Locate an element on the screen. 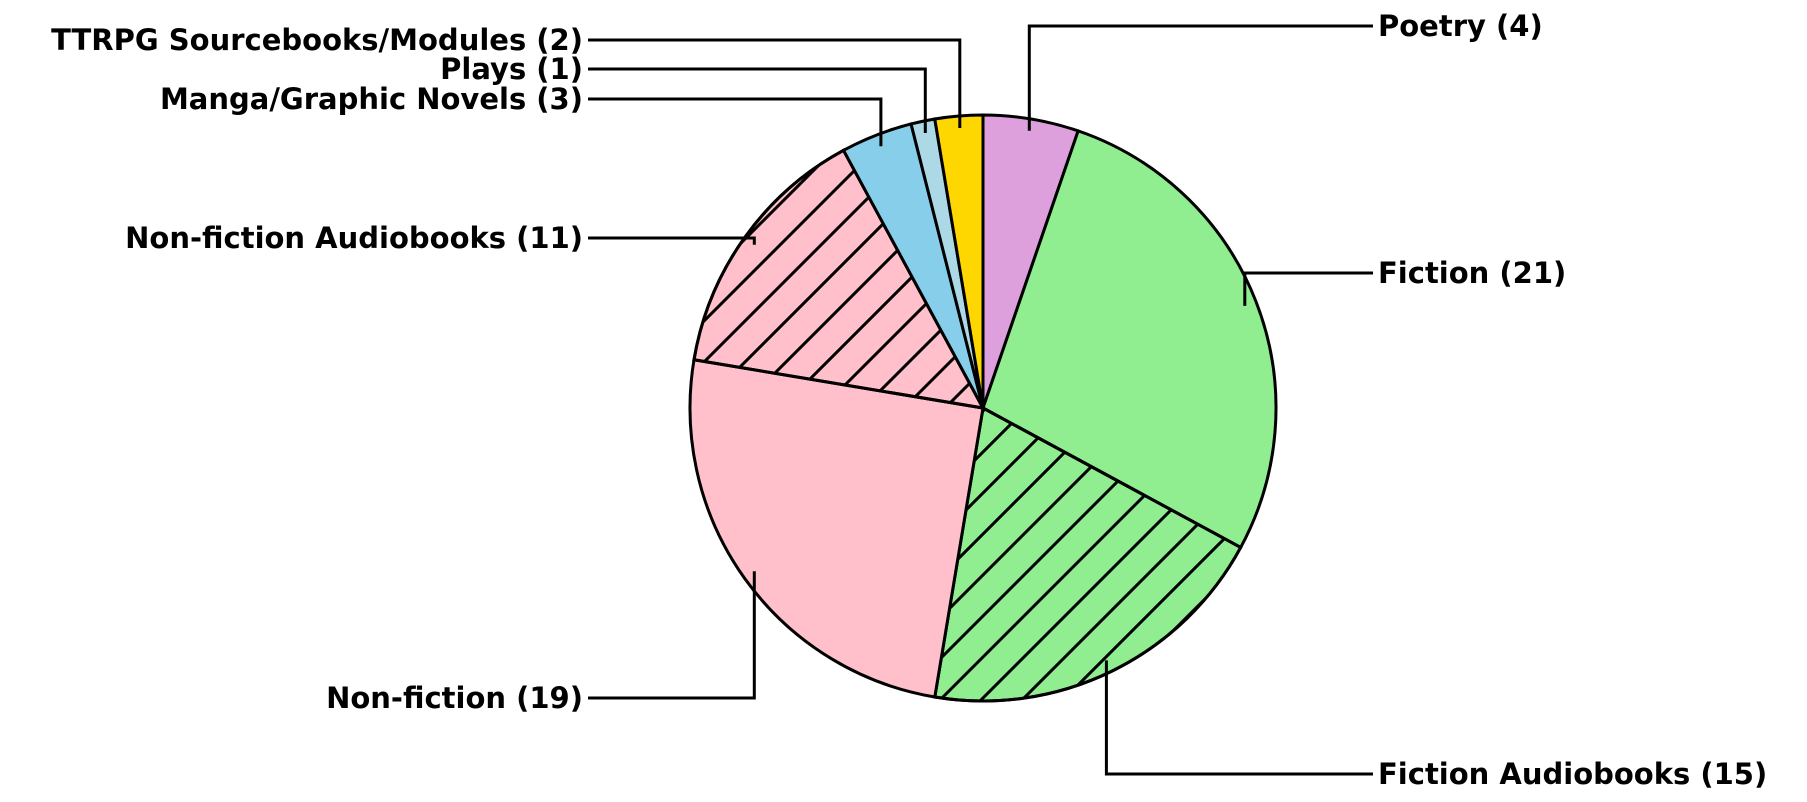  slice-fiction is located at coordinates (1129, 339).